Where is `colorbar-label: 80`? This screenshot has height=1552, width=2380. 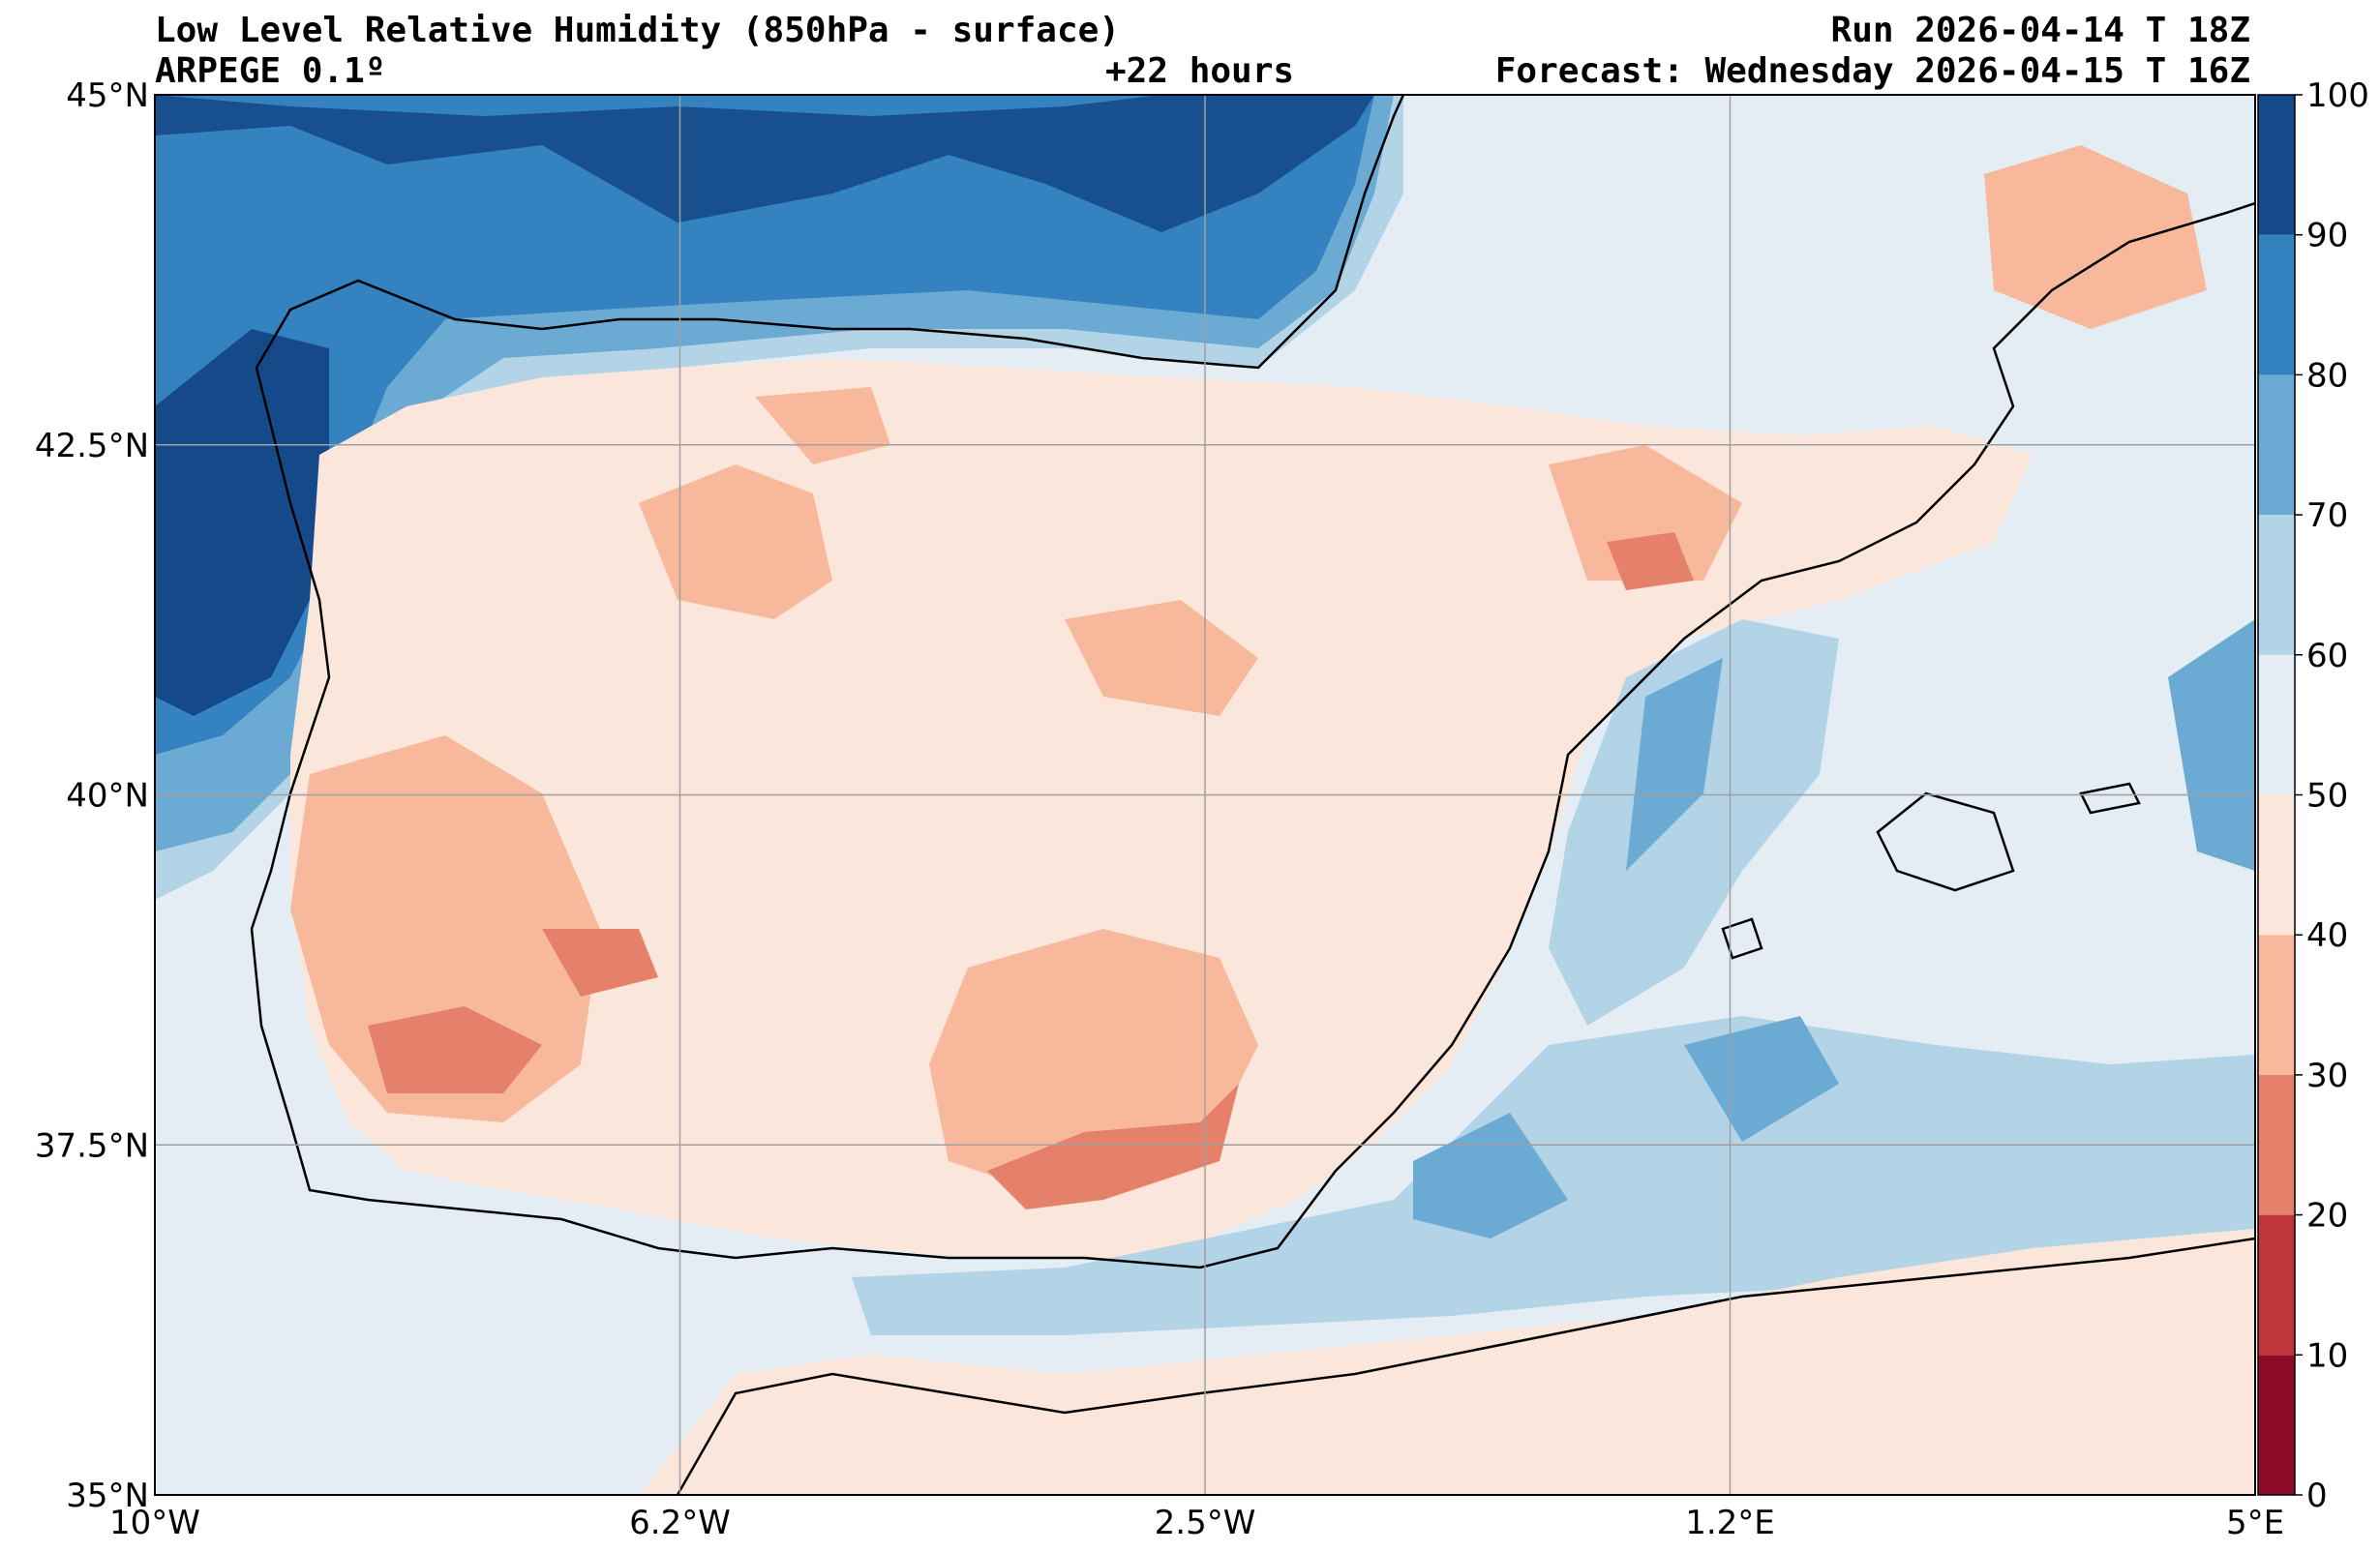
colorbar-label: 80 is located at coordinates (2327, 375).